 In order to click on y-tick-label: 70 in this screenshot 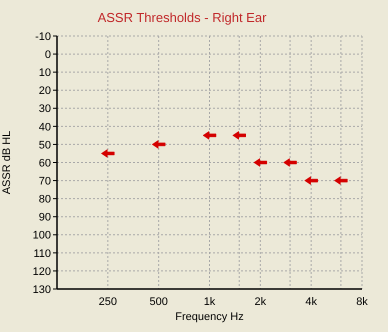, I will do `click(44, 181)`.